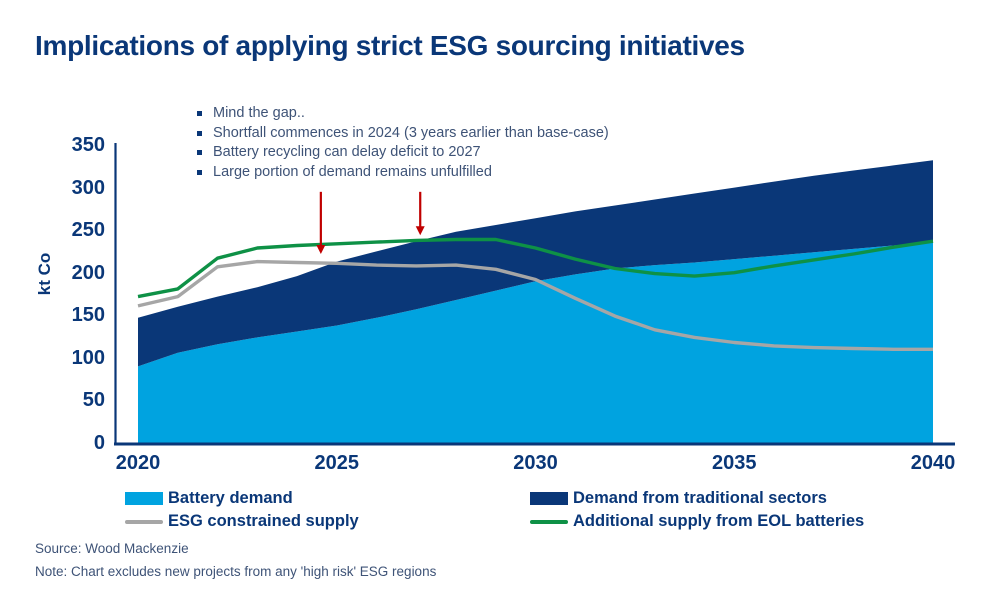 This screenshot has height=600, width=1000. What do you see at coordinates (230, 498) in the screenshot?
I see `legend-label: Battery demand` at bounding box center [230, 498].